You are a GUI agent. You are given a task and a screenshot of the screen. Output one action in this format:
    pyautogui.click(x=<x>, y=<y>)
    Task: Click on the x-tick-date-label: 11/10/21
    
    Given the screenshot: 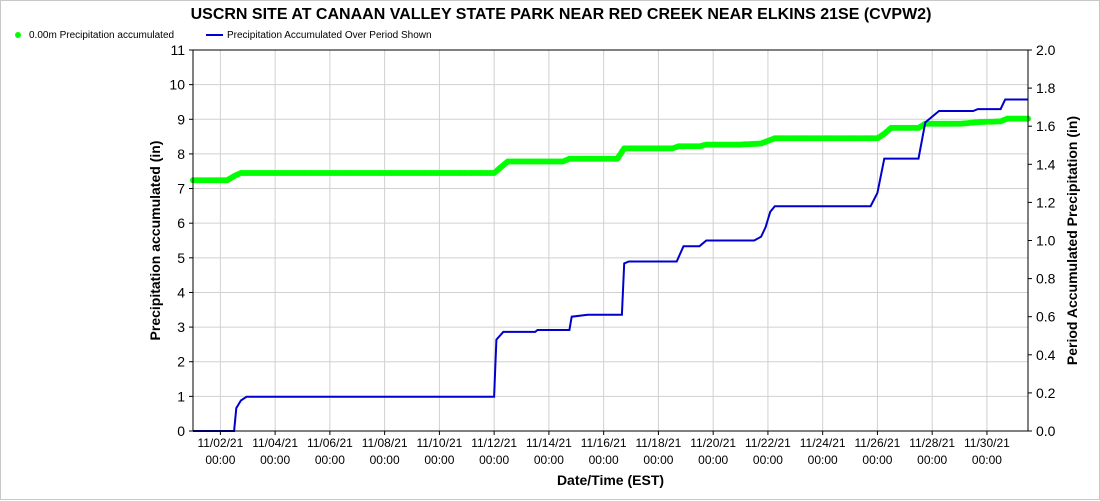 What is the action you would take?
    pyautogui.click(x=439, y=443)
    